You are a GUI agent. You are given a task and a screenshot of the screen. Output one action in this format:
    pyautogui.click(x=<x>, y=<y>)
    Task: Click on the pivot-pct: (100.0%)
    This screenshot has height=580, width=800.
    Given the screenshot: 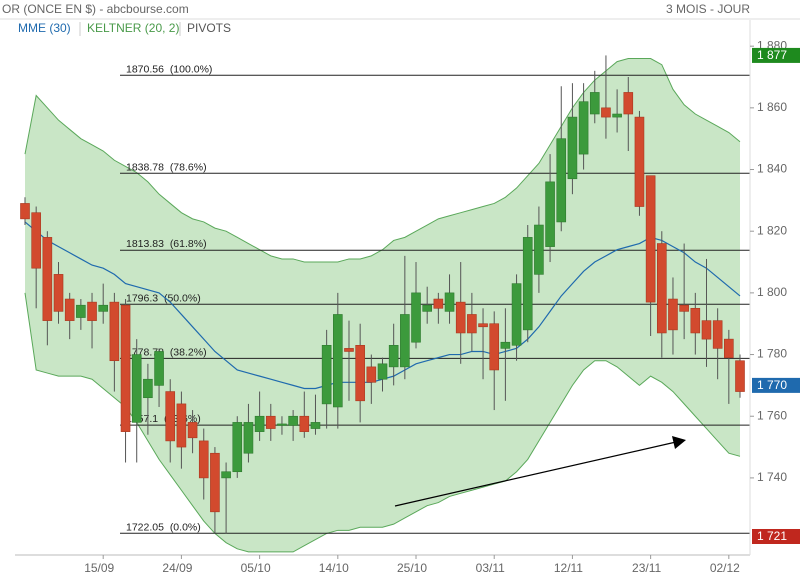 What is the action you would take?
    pyautogui.click(x=191, y=69)
    